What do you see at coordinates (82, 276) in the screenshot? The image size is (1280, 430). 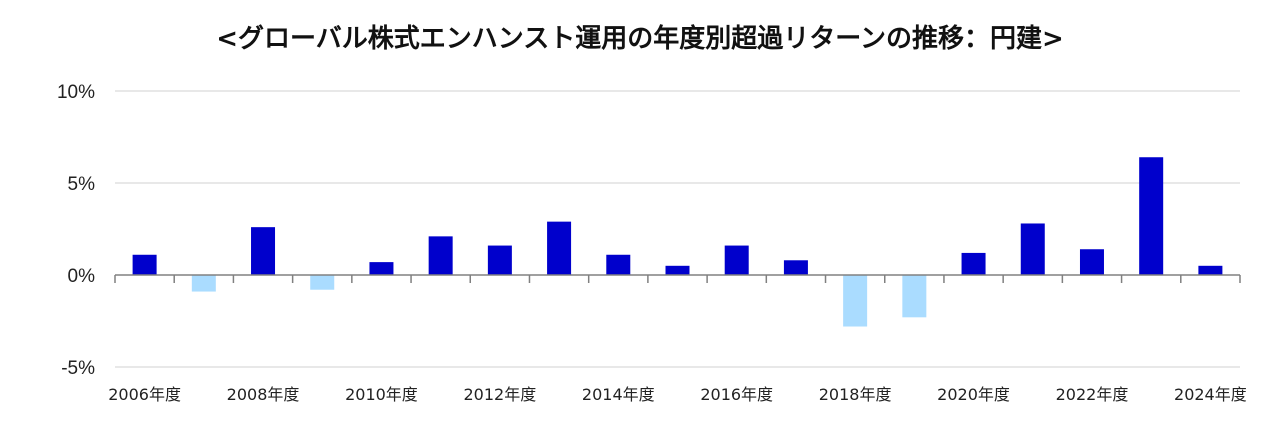 I see `y-tick-label: 0%` at bounding box center [82, 276].